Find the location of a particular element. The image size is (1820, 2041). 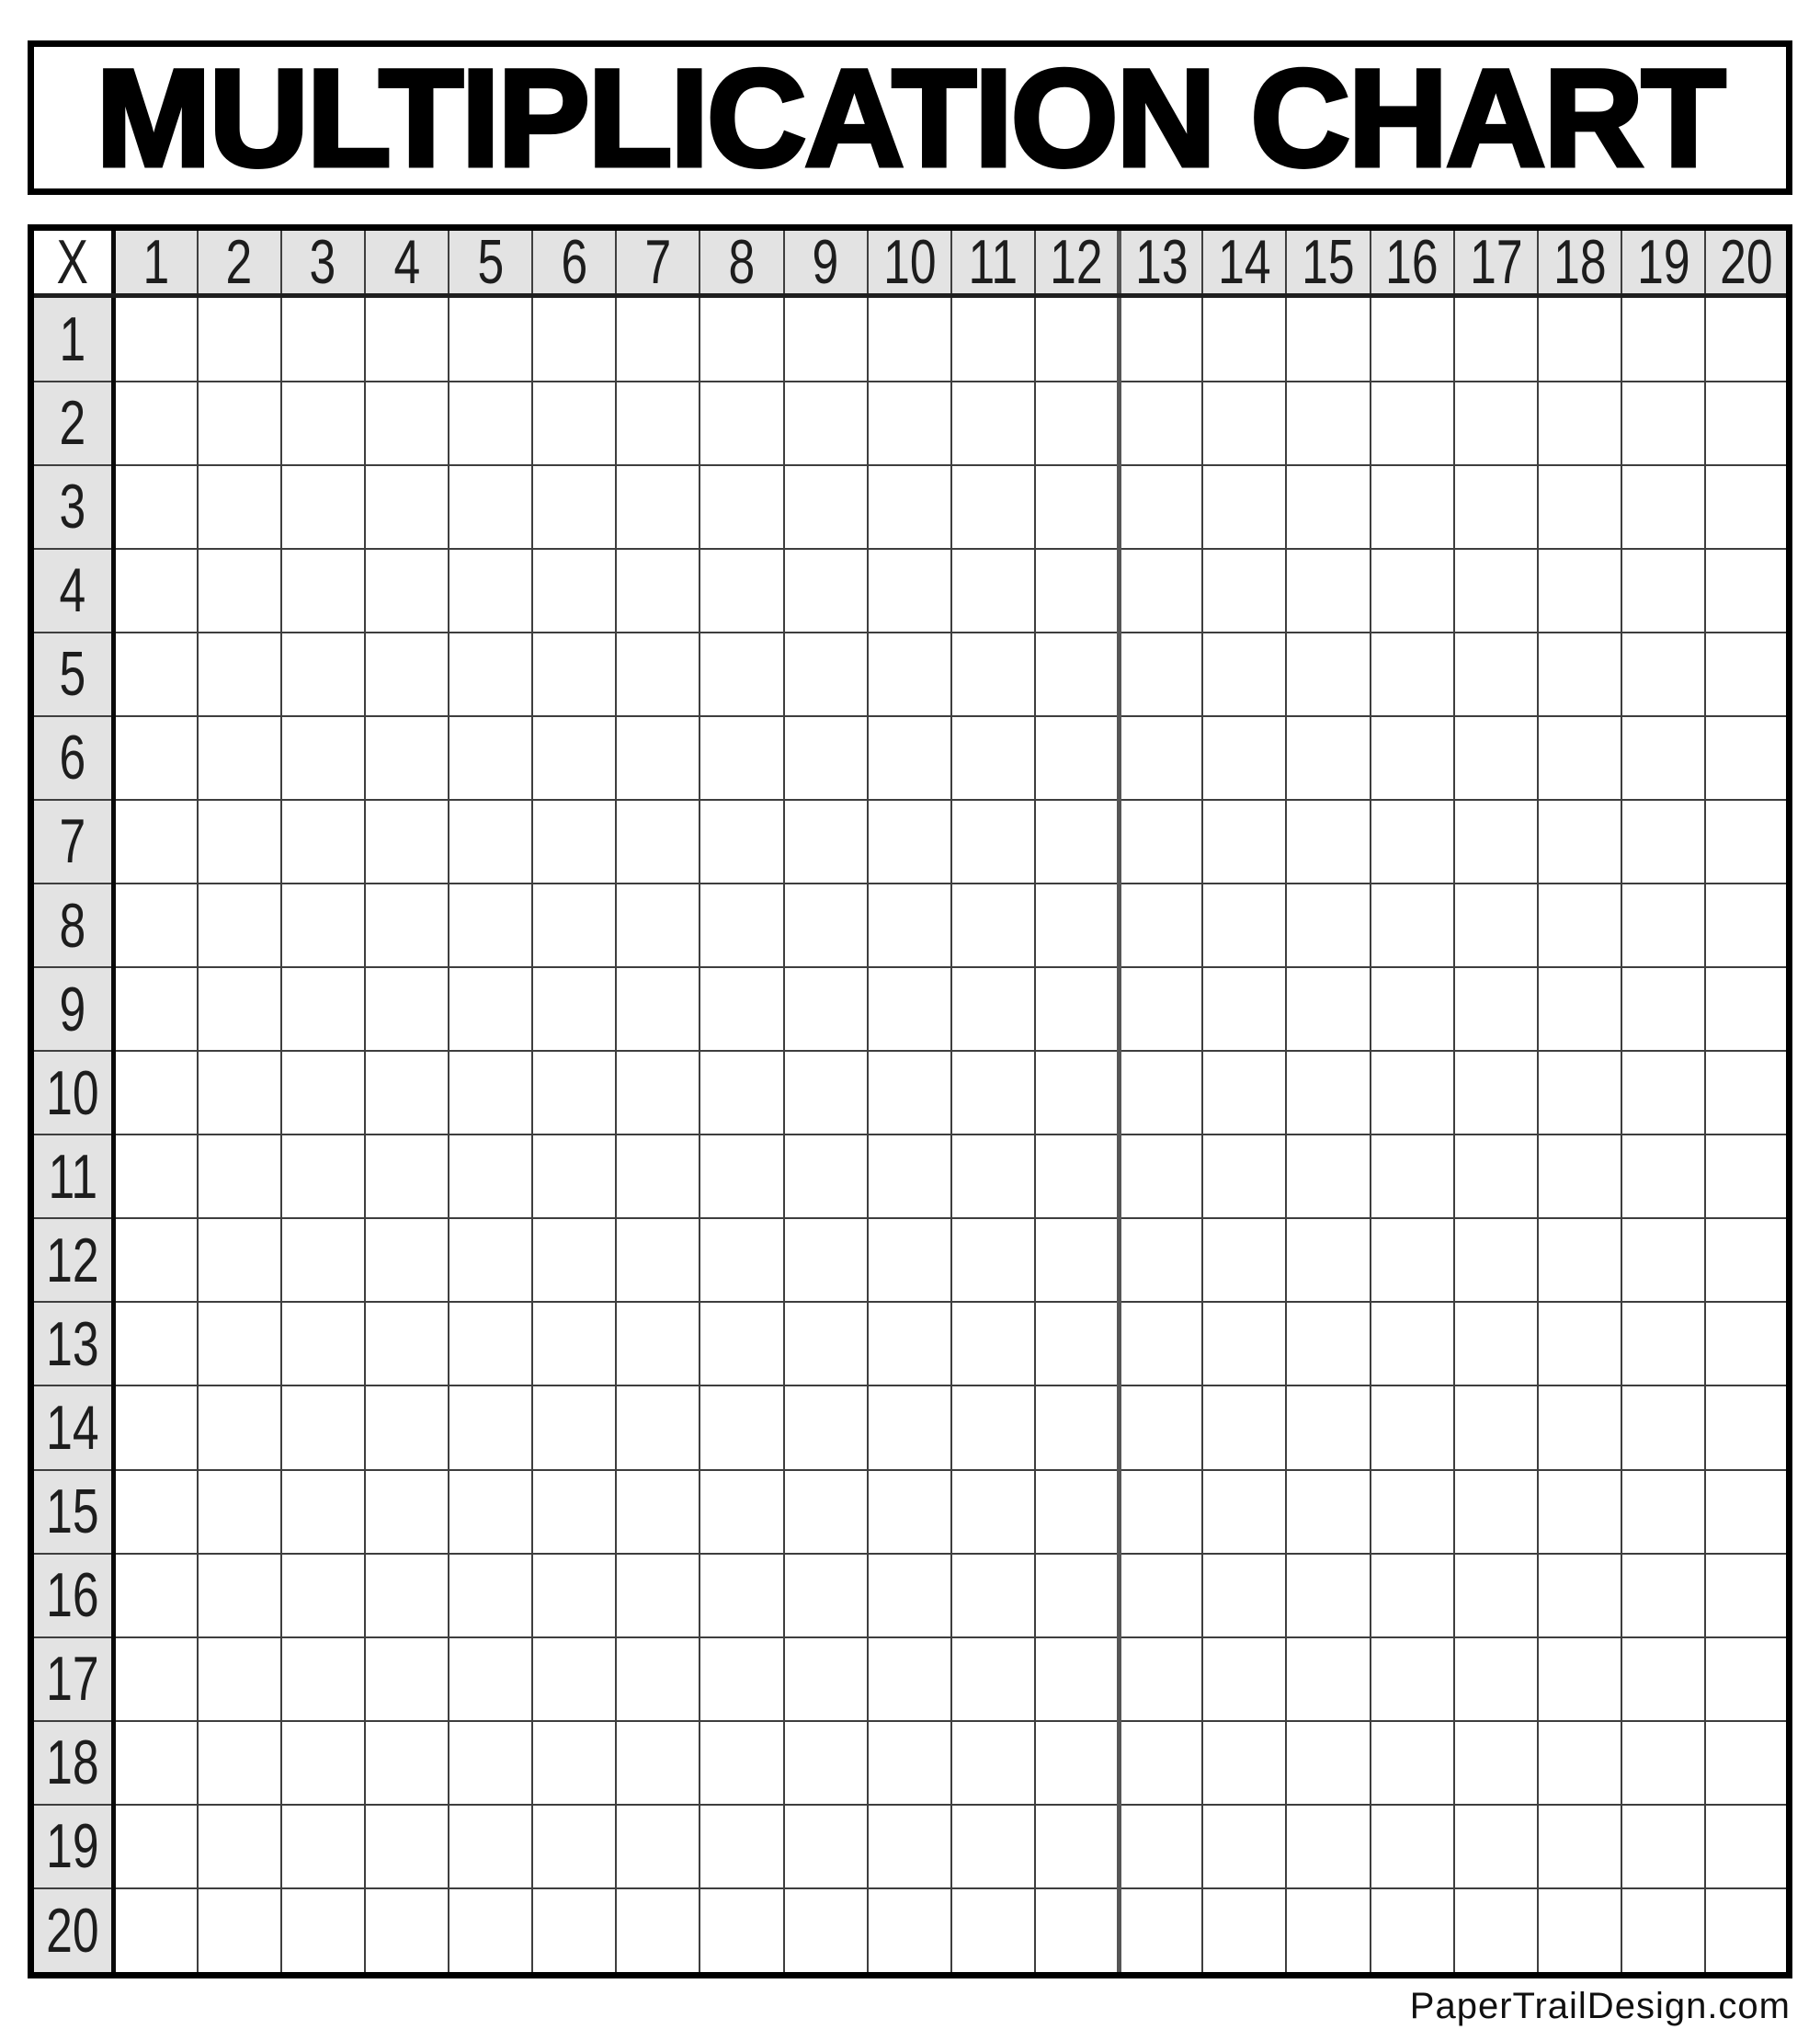

footer: PaperTrailDesign.com is located at coordinates (910, 2007).